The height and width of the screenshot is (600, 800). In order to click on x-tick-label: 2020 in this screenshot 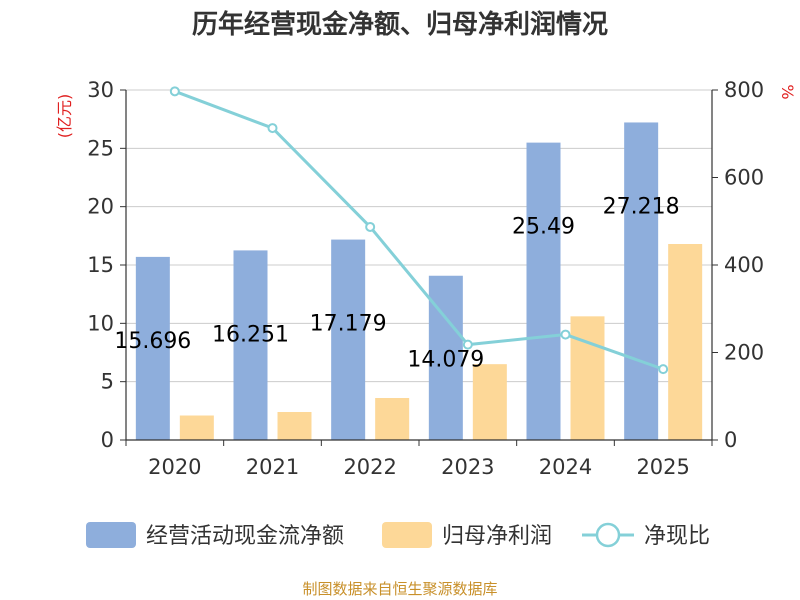, I will do `click(174, 467)`.